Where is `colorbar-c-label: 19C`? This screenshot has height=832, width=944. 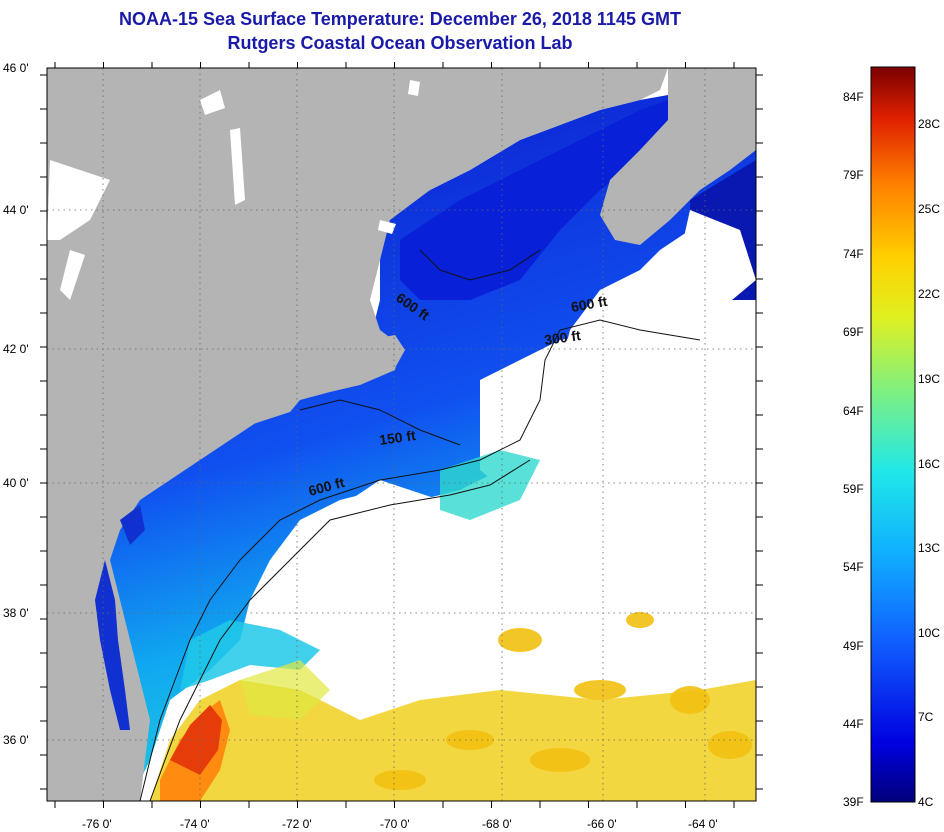
colorbar-c-label: 19C is located at coordinates (929, 379).